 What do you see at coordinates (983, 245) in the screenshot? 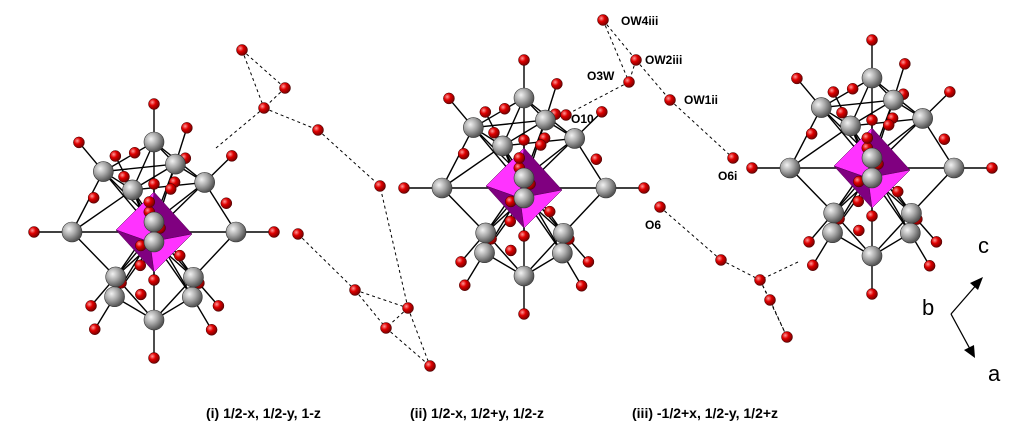
I see `axis-label-c: c` at bounding box center [983, 245].